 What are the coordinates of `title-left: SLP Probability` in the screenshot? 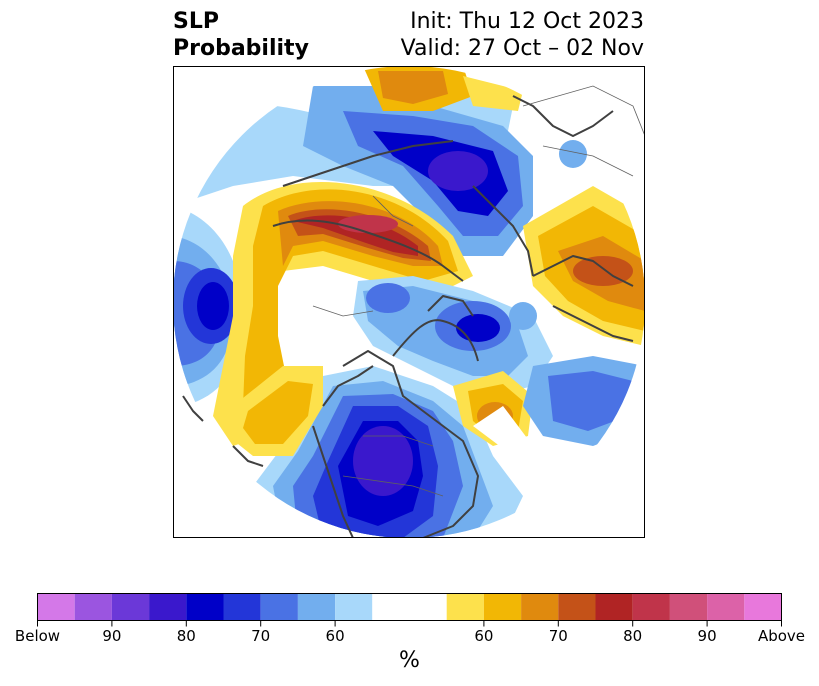 It's located at (241, 35).